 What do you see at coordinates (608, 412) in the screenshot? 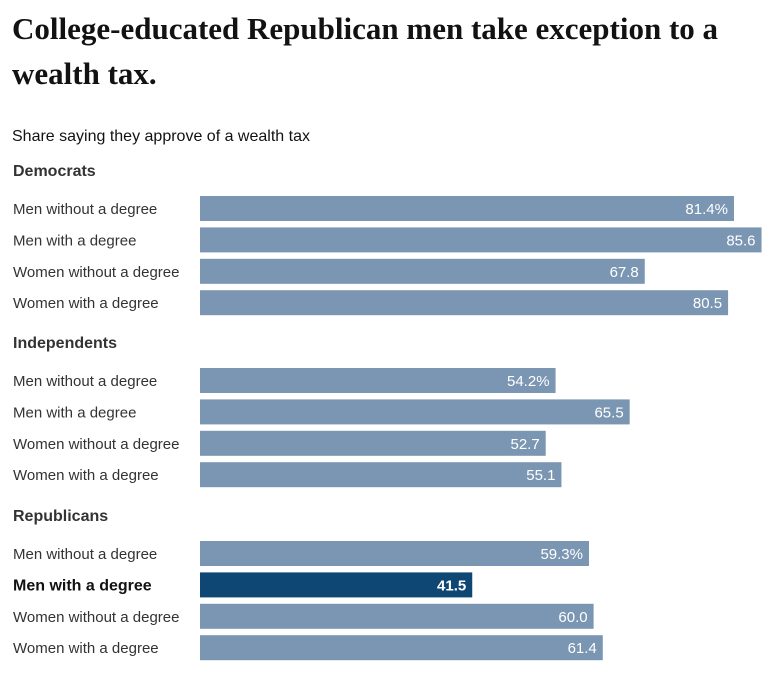
I see `bar-value-label: 65.5` at bounding box center [608, 412].